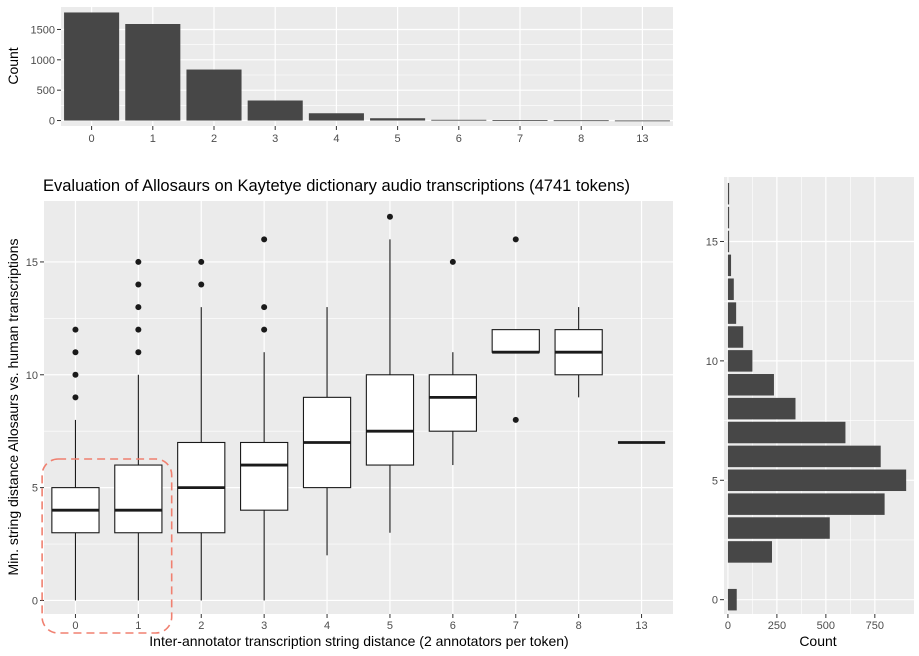  Describe the element at coordinates (46, 76) in the screenshot. I see `top-y-ticks: 0 500 1000 1500` at that location.